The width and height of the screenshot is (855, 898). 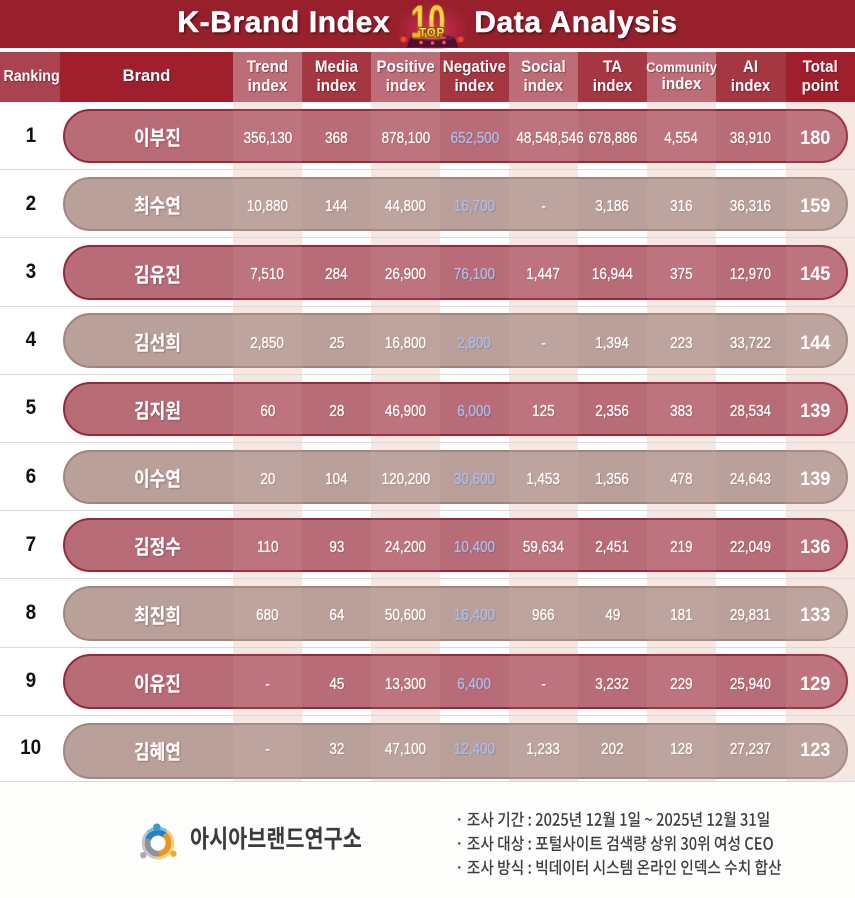 What do you see at coordinates (432, 34) in the screenshot?
I see `svg-text: TOP` at bounding box center [432, 34].